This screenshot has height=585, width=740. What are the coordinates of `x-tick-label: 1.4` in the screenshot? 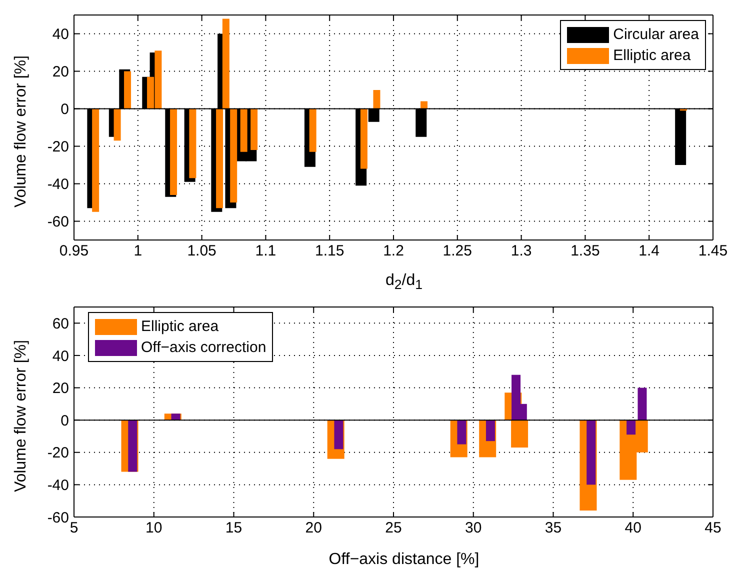 It's located at (649, 251).